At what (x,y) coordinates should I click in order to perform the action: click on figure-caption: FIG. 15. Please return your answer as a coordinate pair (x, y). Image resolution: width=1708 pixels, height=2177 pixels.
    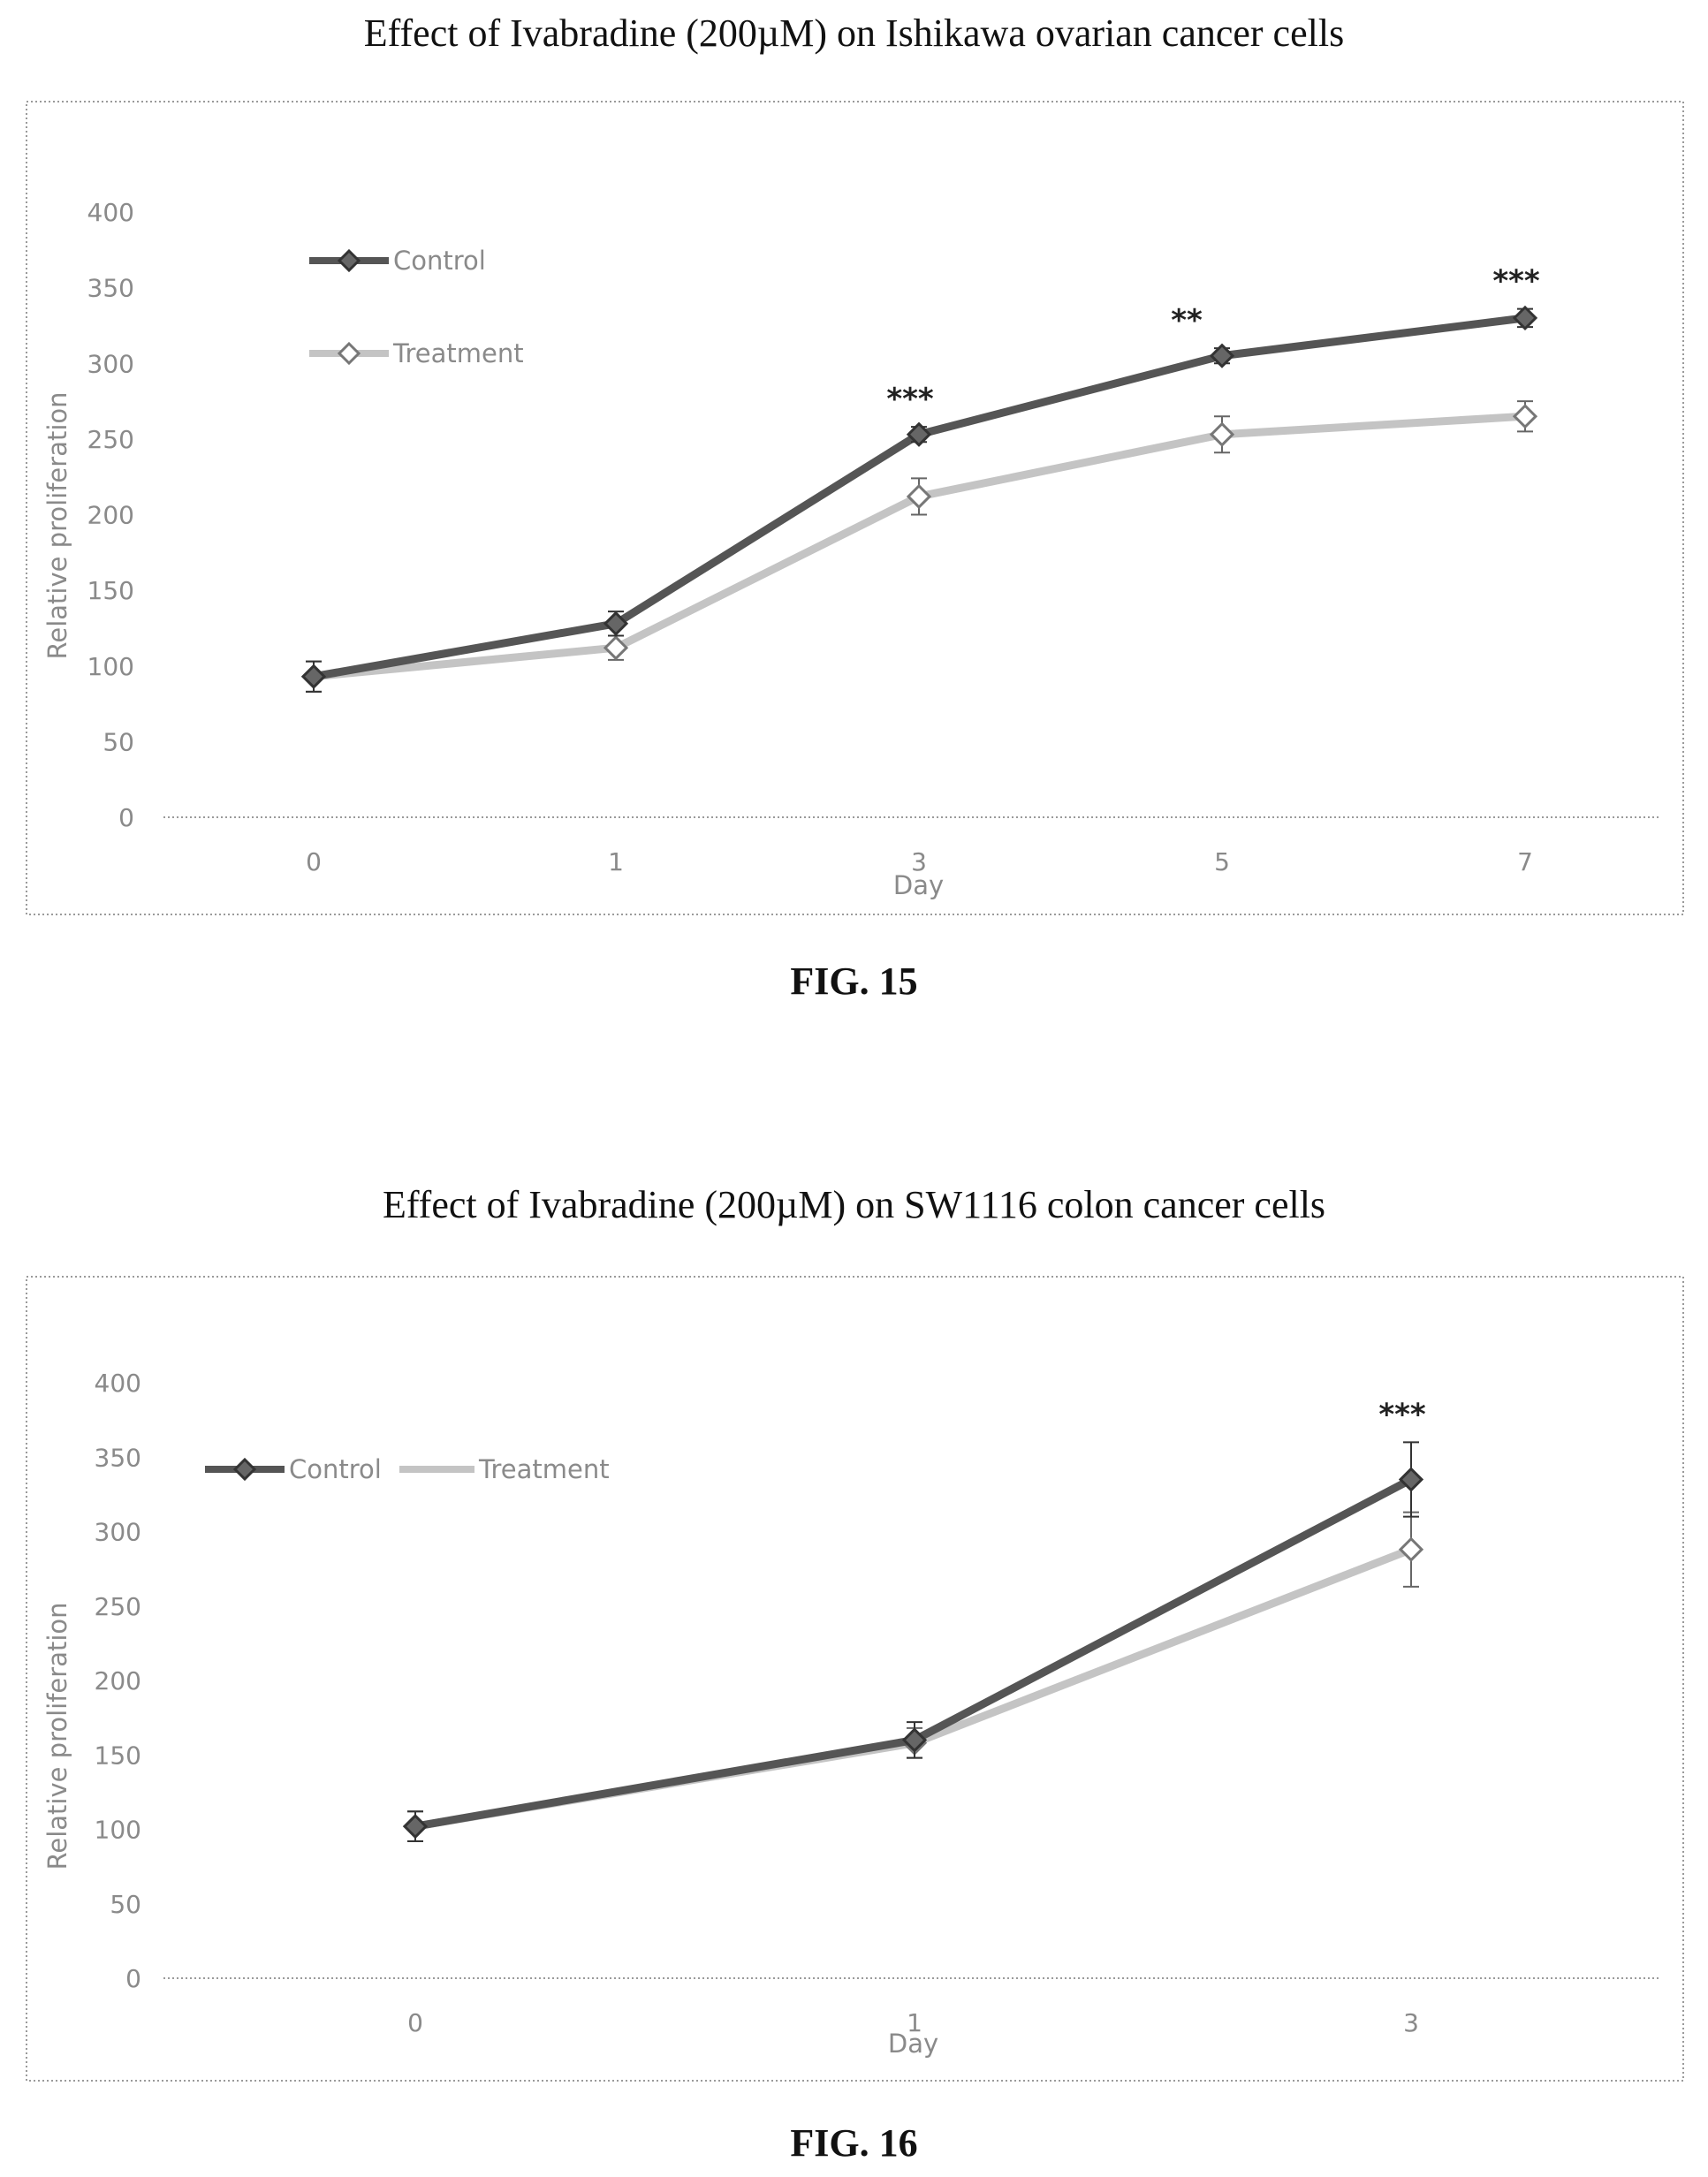
    Looking at the image, I should click on (854, 982).